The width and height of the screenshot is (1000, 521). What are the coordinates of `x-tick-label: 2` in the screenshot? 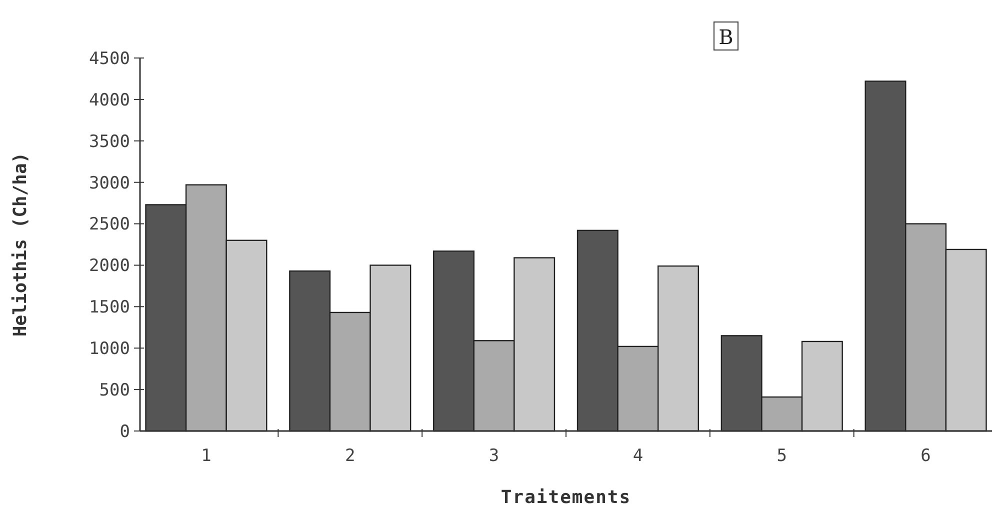 It's located at (350, 456).